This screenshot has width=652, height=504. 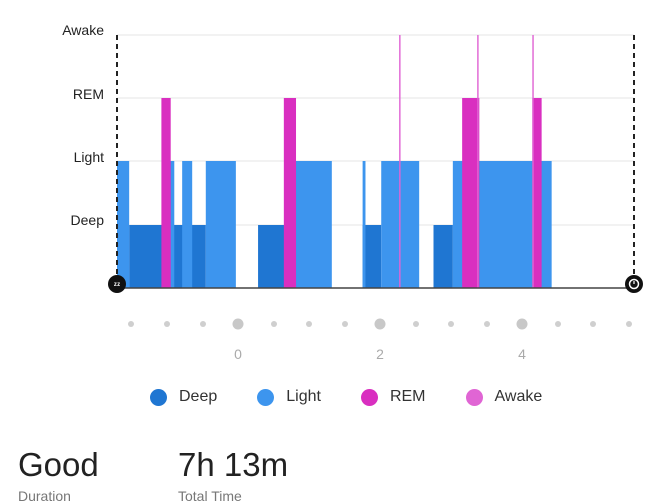 What do you see at coordinates (210, 496) in the screenshot?
I see `total-time-label: Total Time` at bounding box center [210, 496].